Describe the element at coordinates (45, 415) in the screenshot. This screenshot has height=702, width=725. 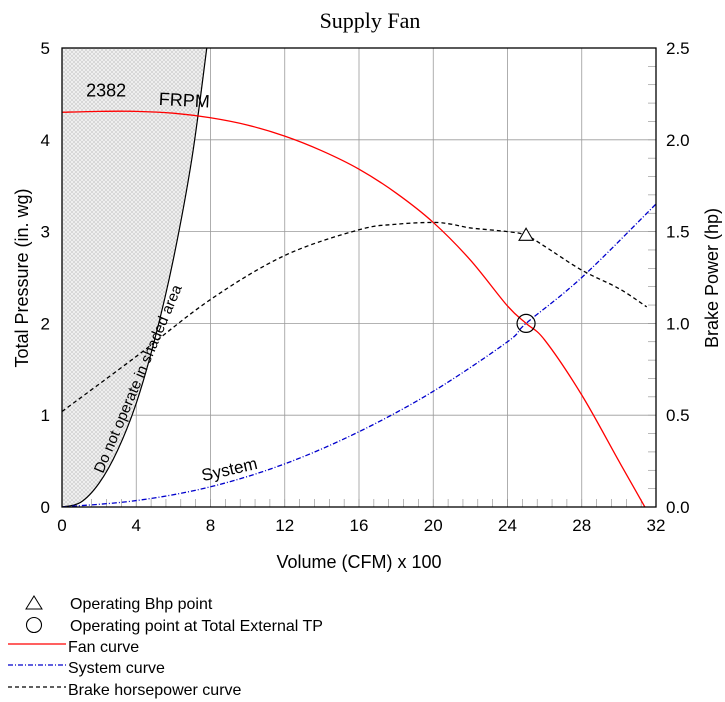
I see `y-left-tick-label: 1` at that location.